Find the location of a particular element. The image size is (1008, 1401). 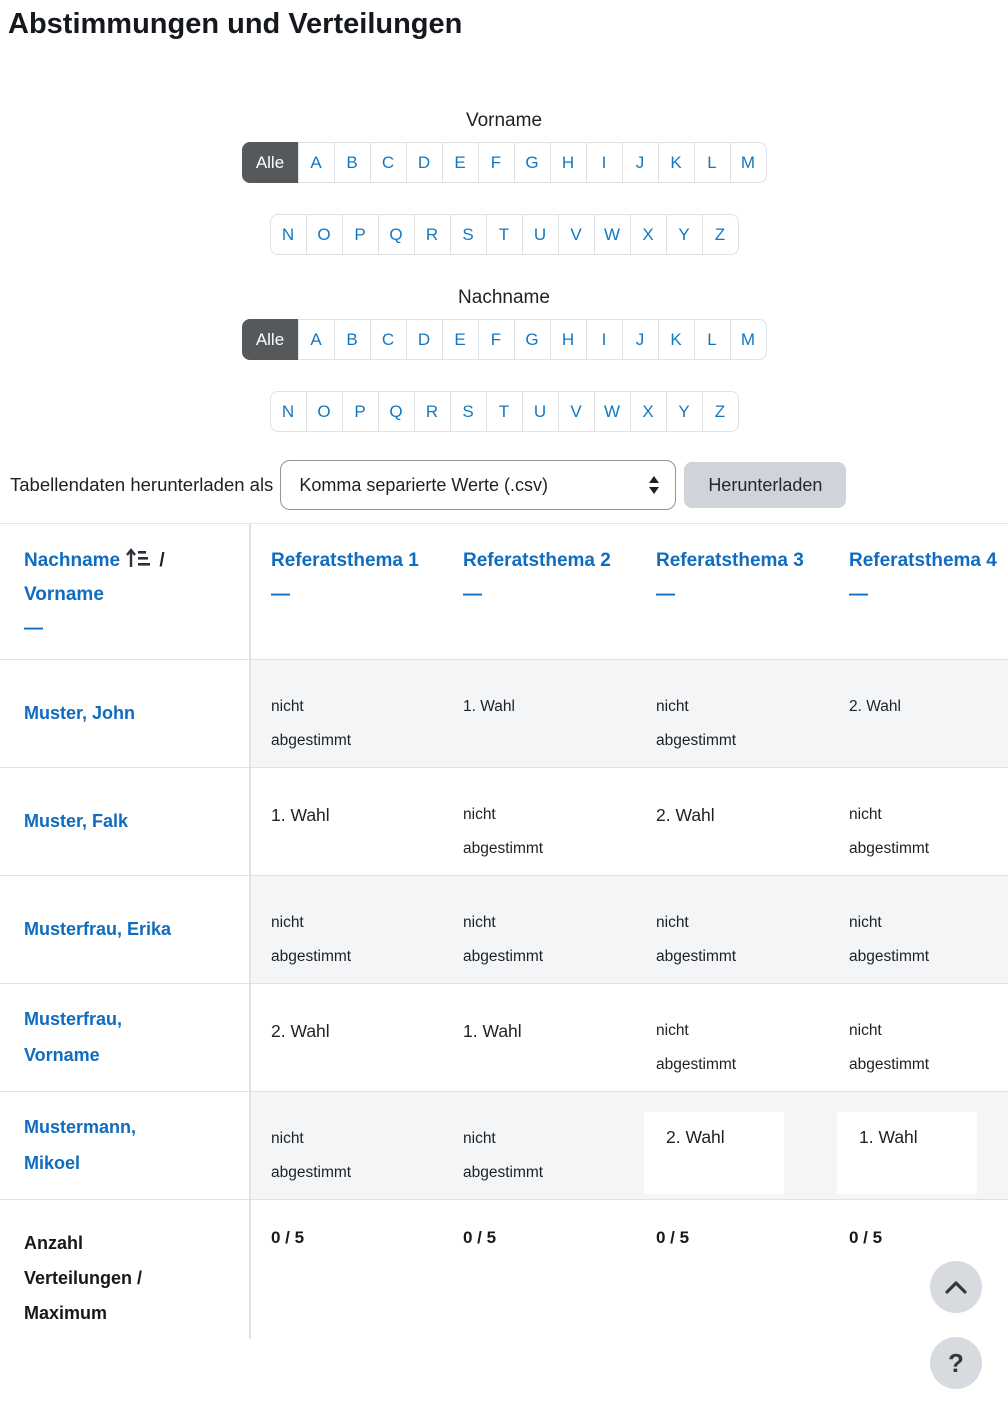

firstname-filter-letter-u: U is located at coordinates (540, 234).